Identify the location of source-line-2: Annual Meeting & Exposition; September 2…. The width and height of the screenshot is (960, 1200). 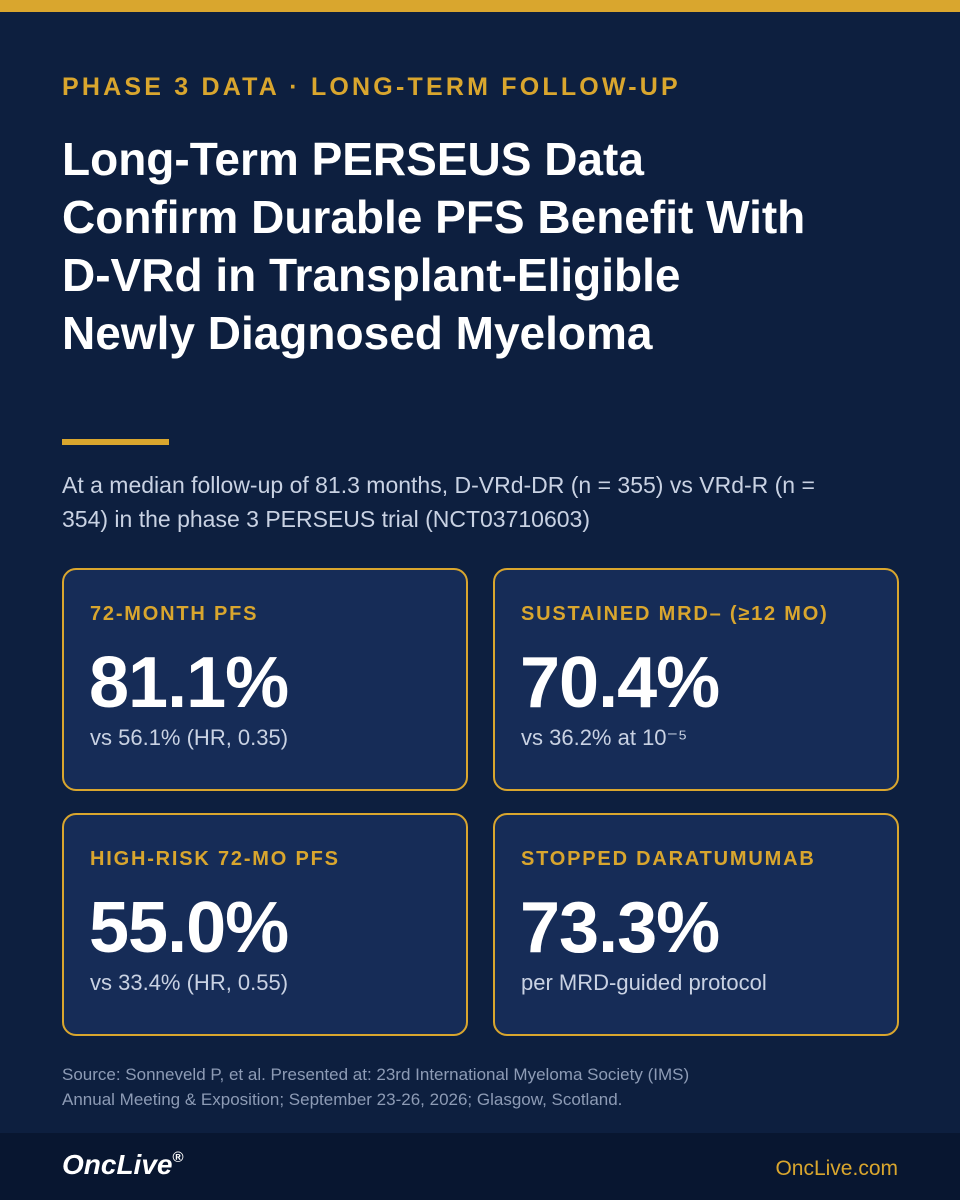
(342, 1099).